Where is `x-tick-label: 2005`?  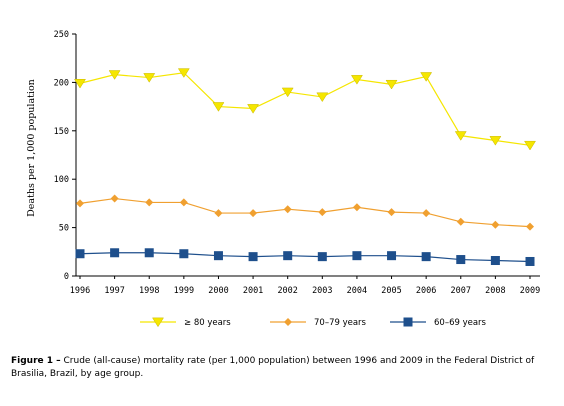 x-tick-label: 2005 is located at coordinates (391, 291).